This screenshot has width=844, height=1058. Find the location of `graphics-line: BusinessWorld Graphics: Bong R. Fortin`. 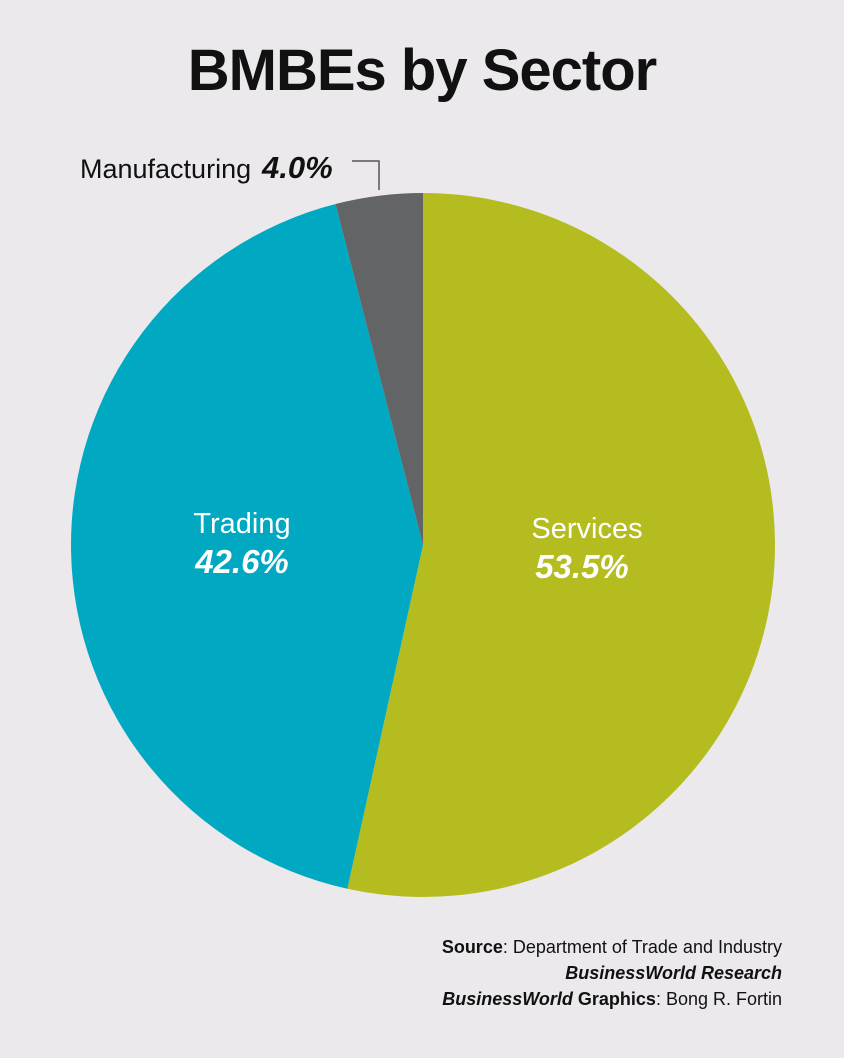

graphics-line: BusinessWorld Graphics: Bong R. Fortin is located at coordinates (612, 999).